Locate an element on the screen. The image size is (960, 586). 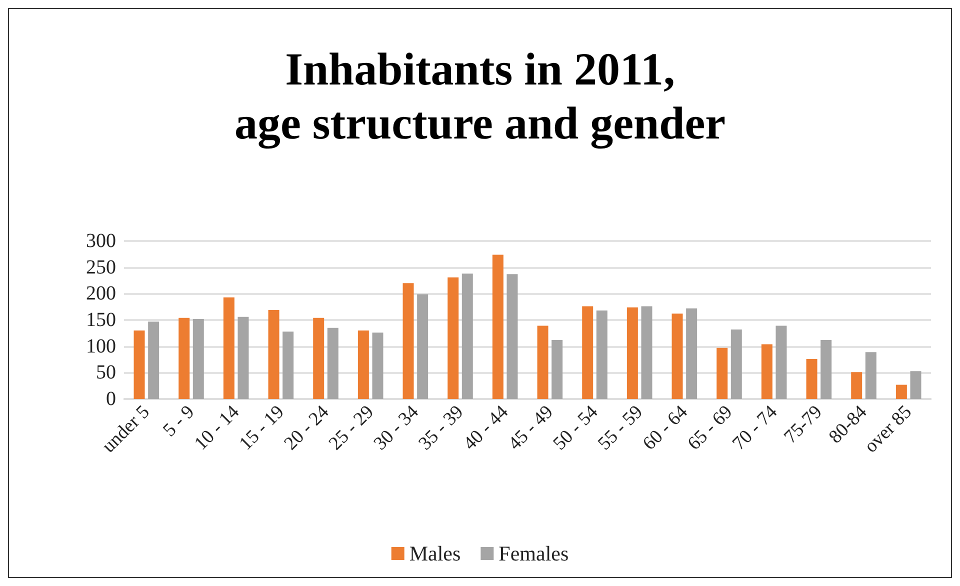
y-tick-label: 0 is located at coordinates (111, 399).